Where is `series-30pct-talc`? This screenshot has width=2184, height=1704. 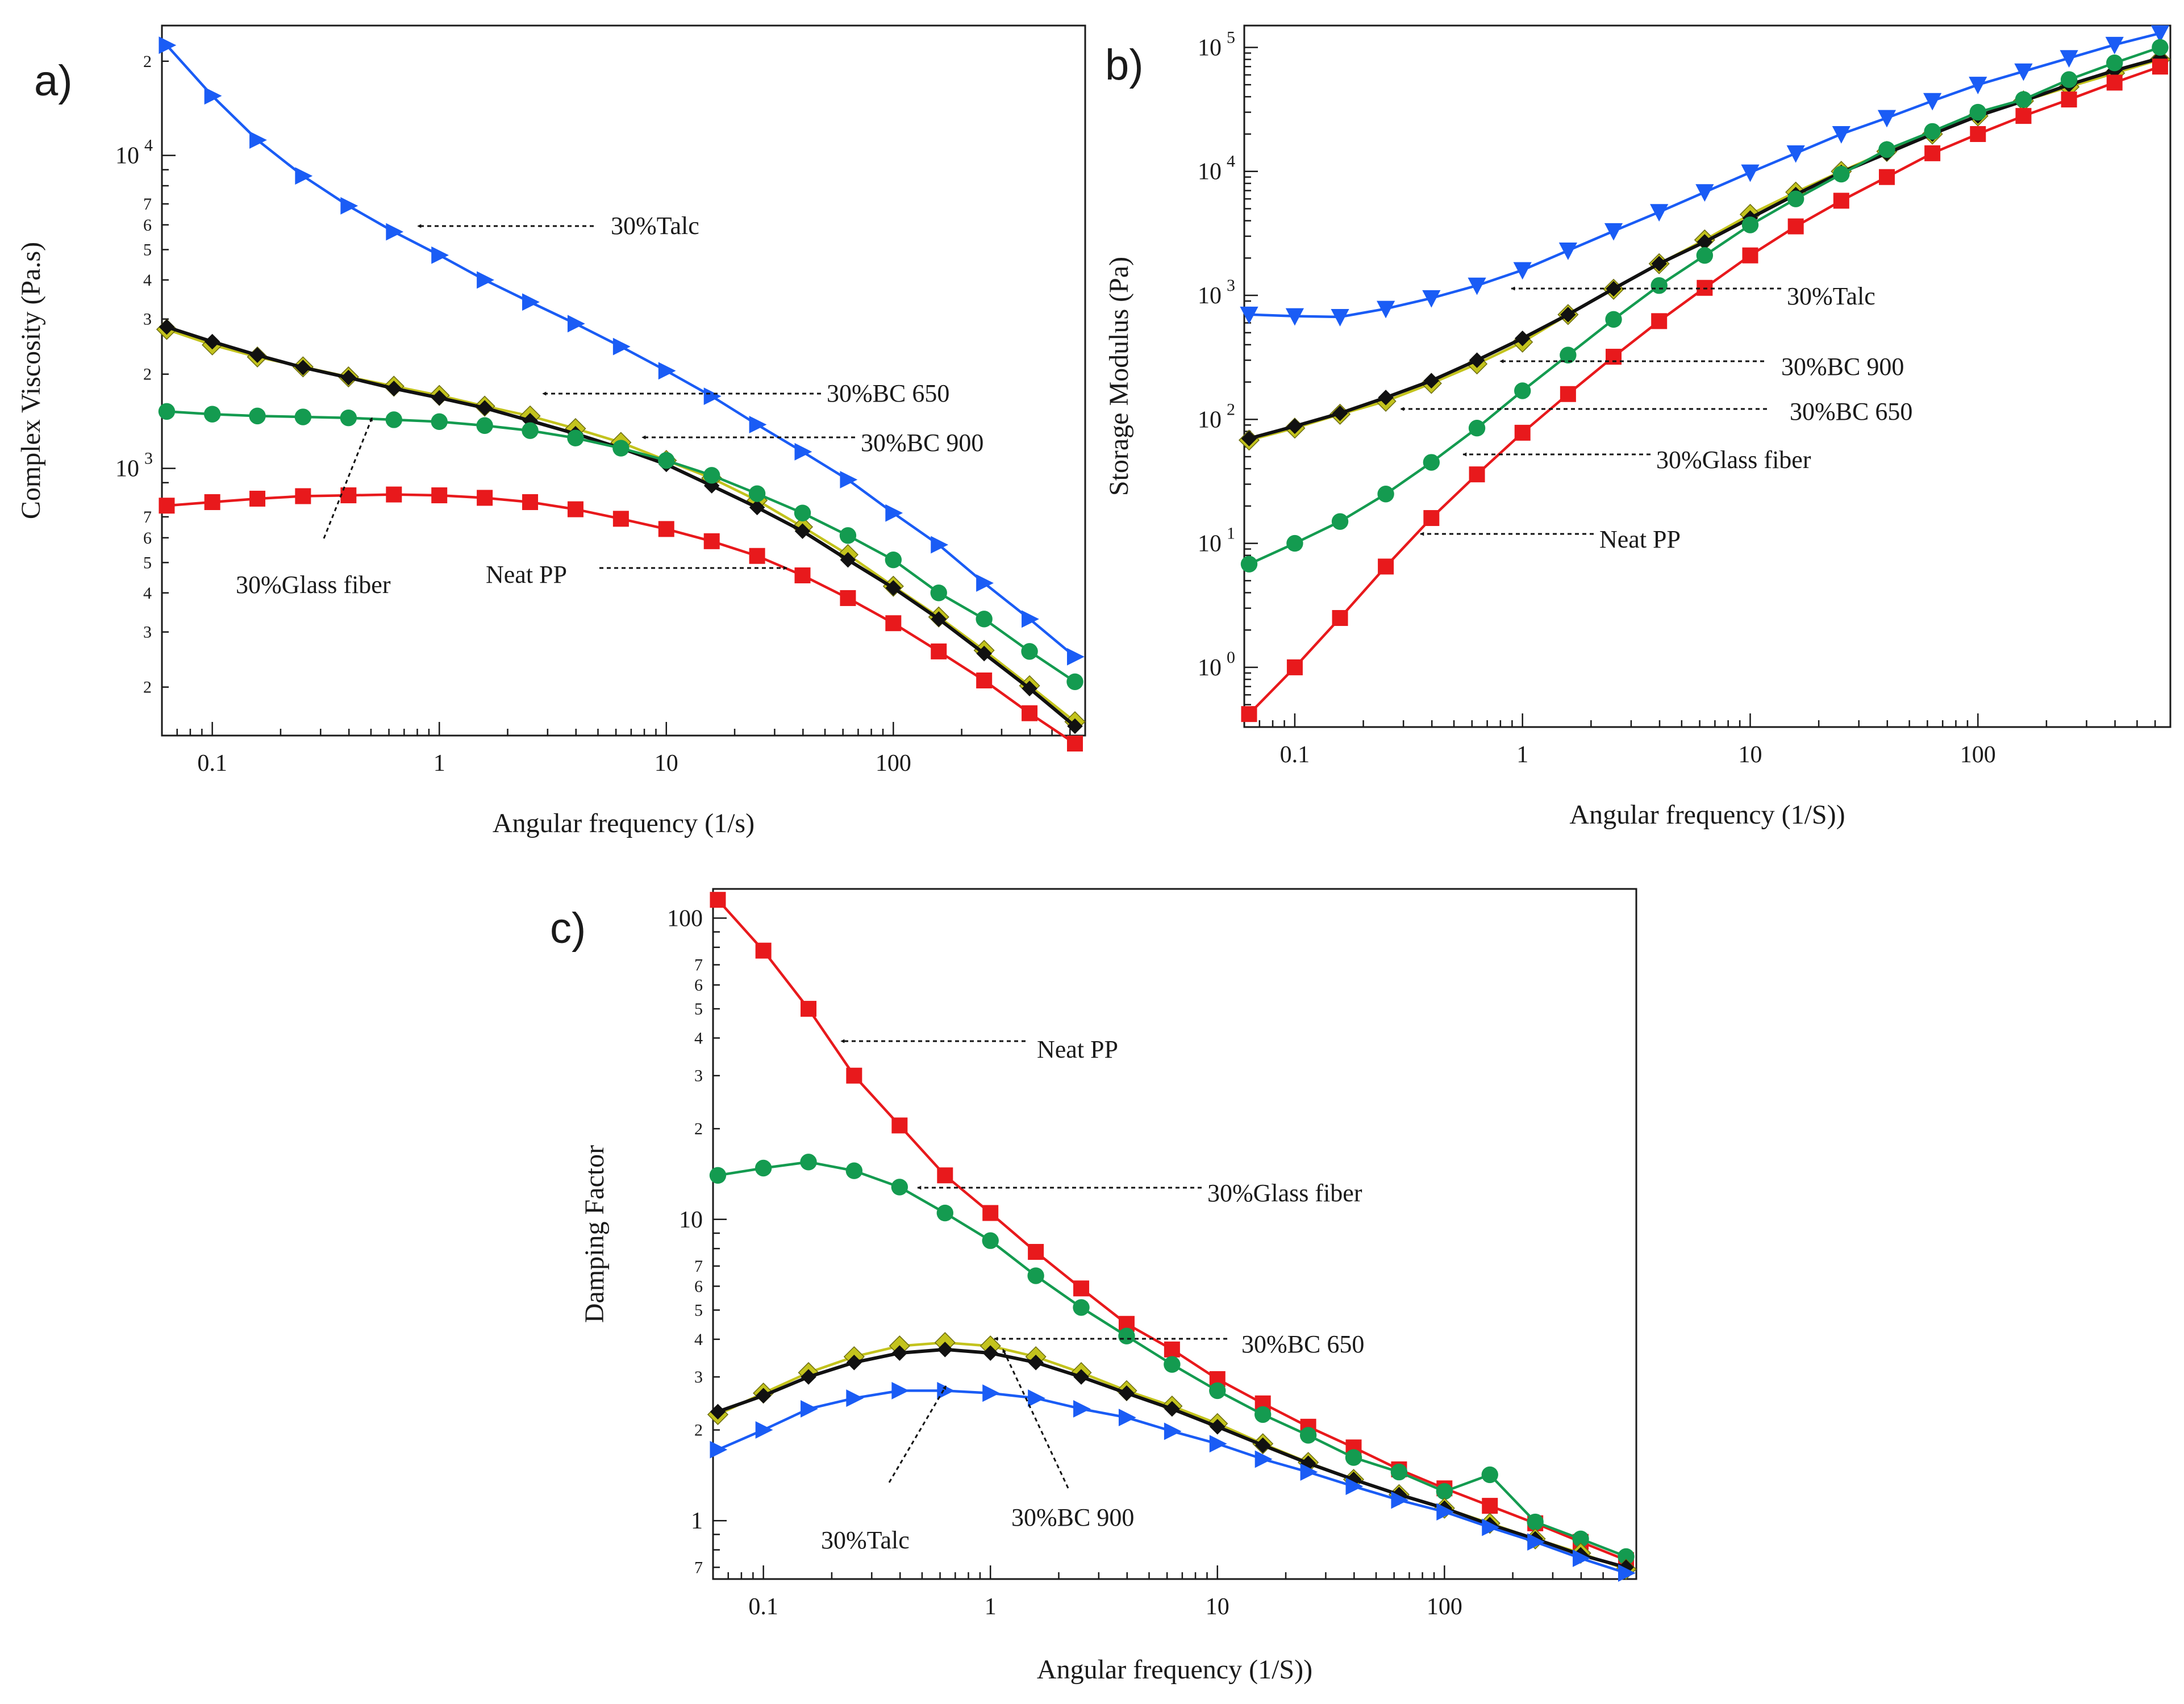
series-30pct-talc is located at coordinates (1705, 176).